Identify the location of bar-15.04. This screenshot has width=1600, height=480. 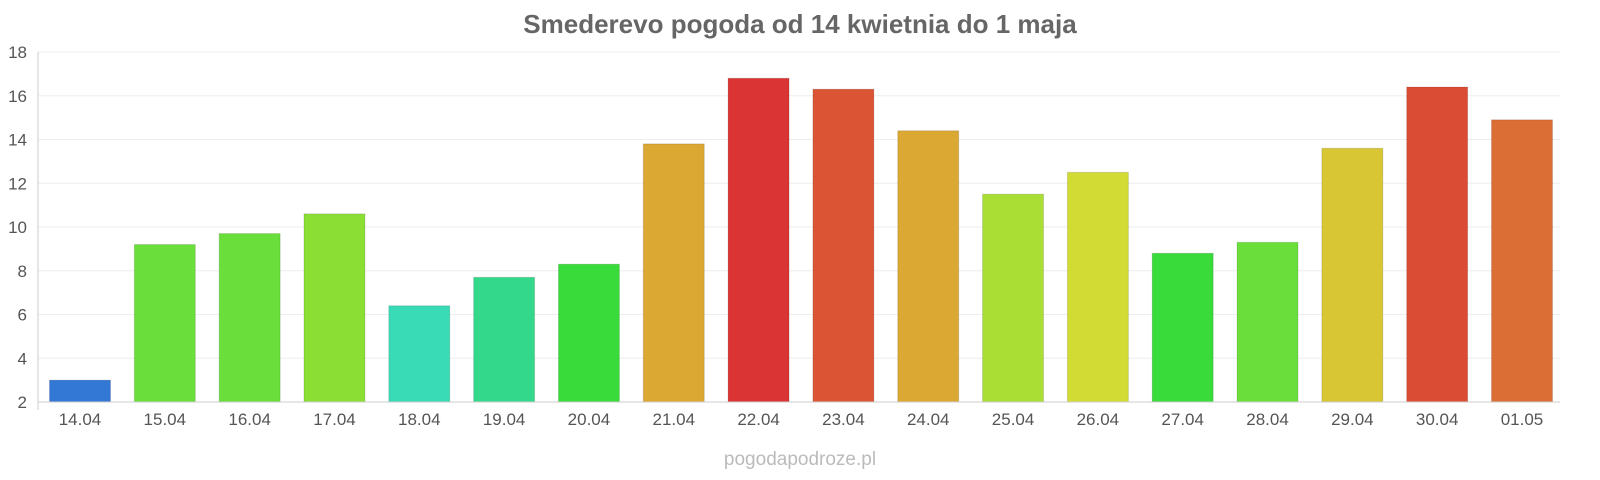
(164, 324).